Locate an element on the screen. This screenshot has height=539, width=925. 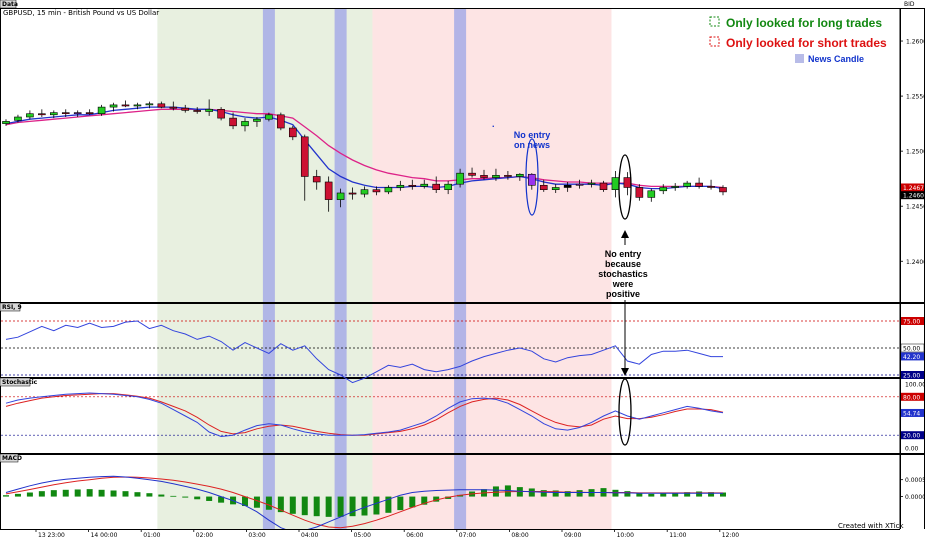
price-tick-label-2: 1.2500 is located at coordinates (915, 152).